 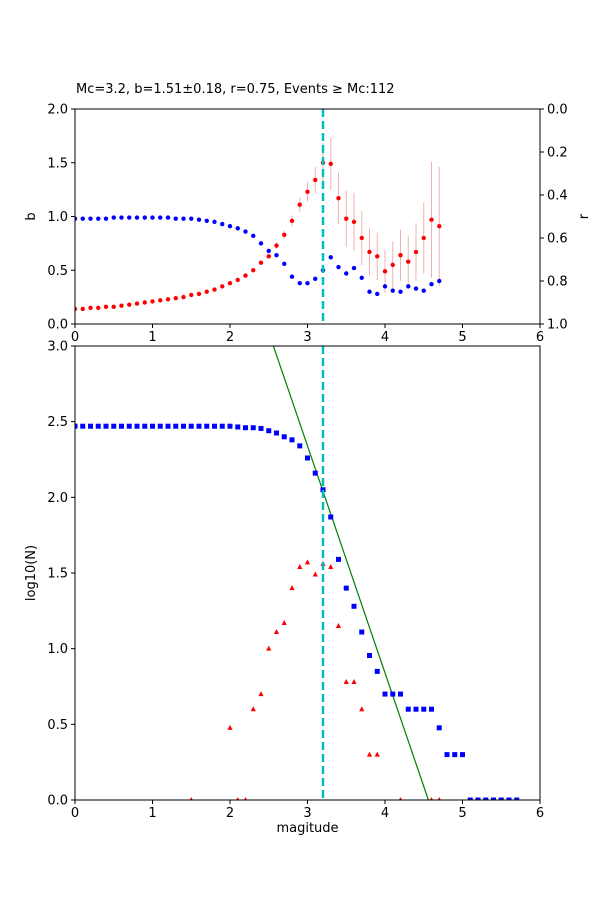 What do you see at coordinates (31, 216) in the screenshot?
I see `y-axis-title: b` at bounding box center [31, 216].